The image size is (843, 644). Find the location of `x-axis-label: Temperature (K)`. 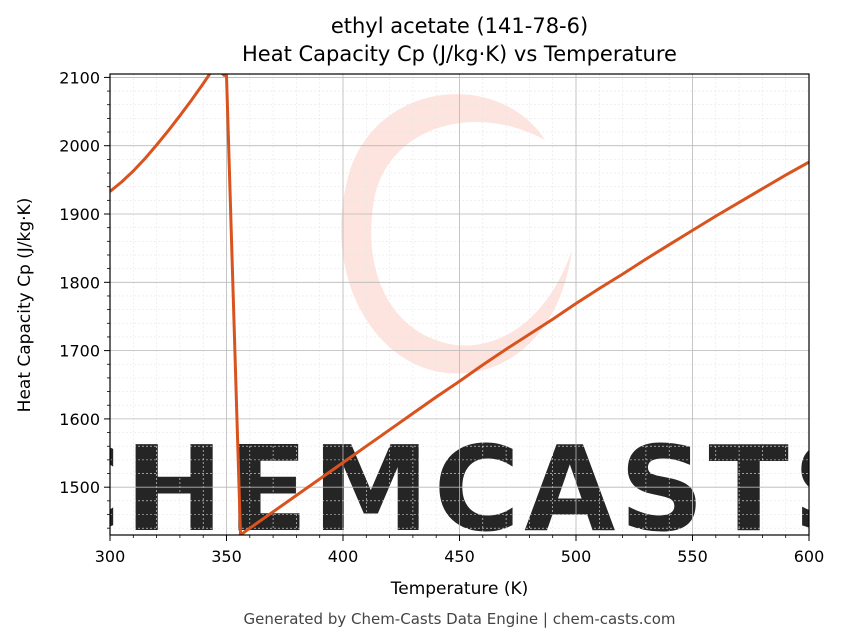

x-axis-label: Temperature (K) is located at coordinates (459, 589).